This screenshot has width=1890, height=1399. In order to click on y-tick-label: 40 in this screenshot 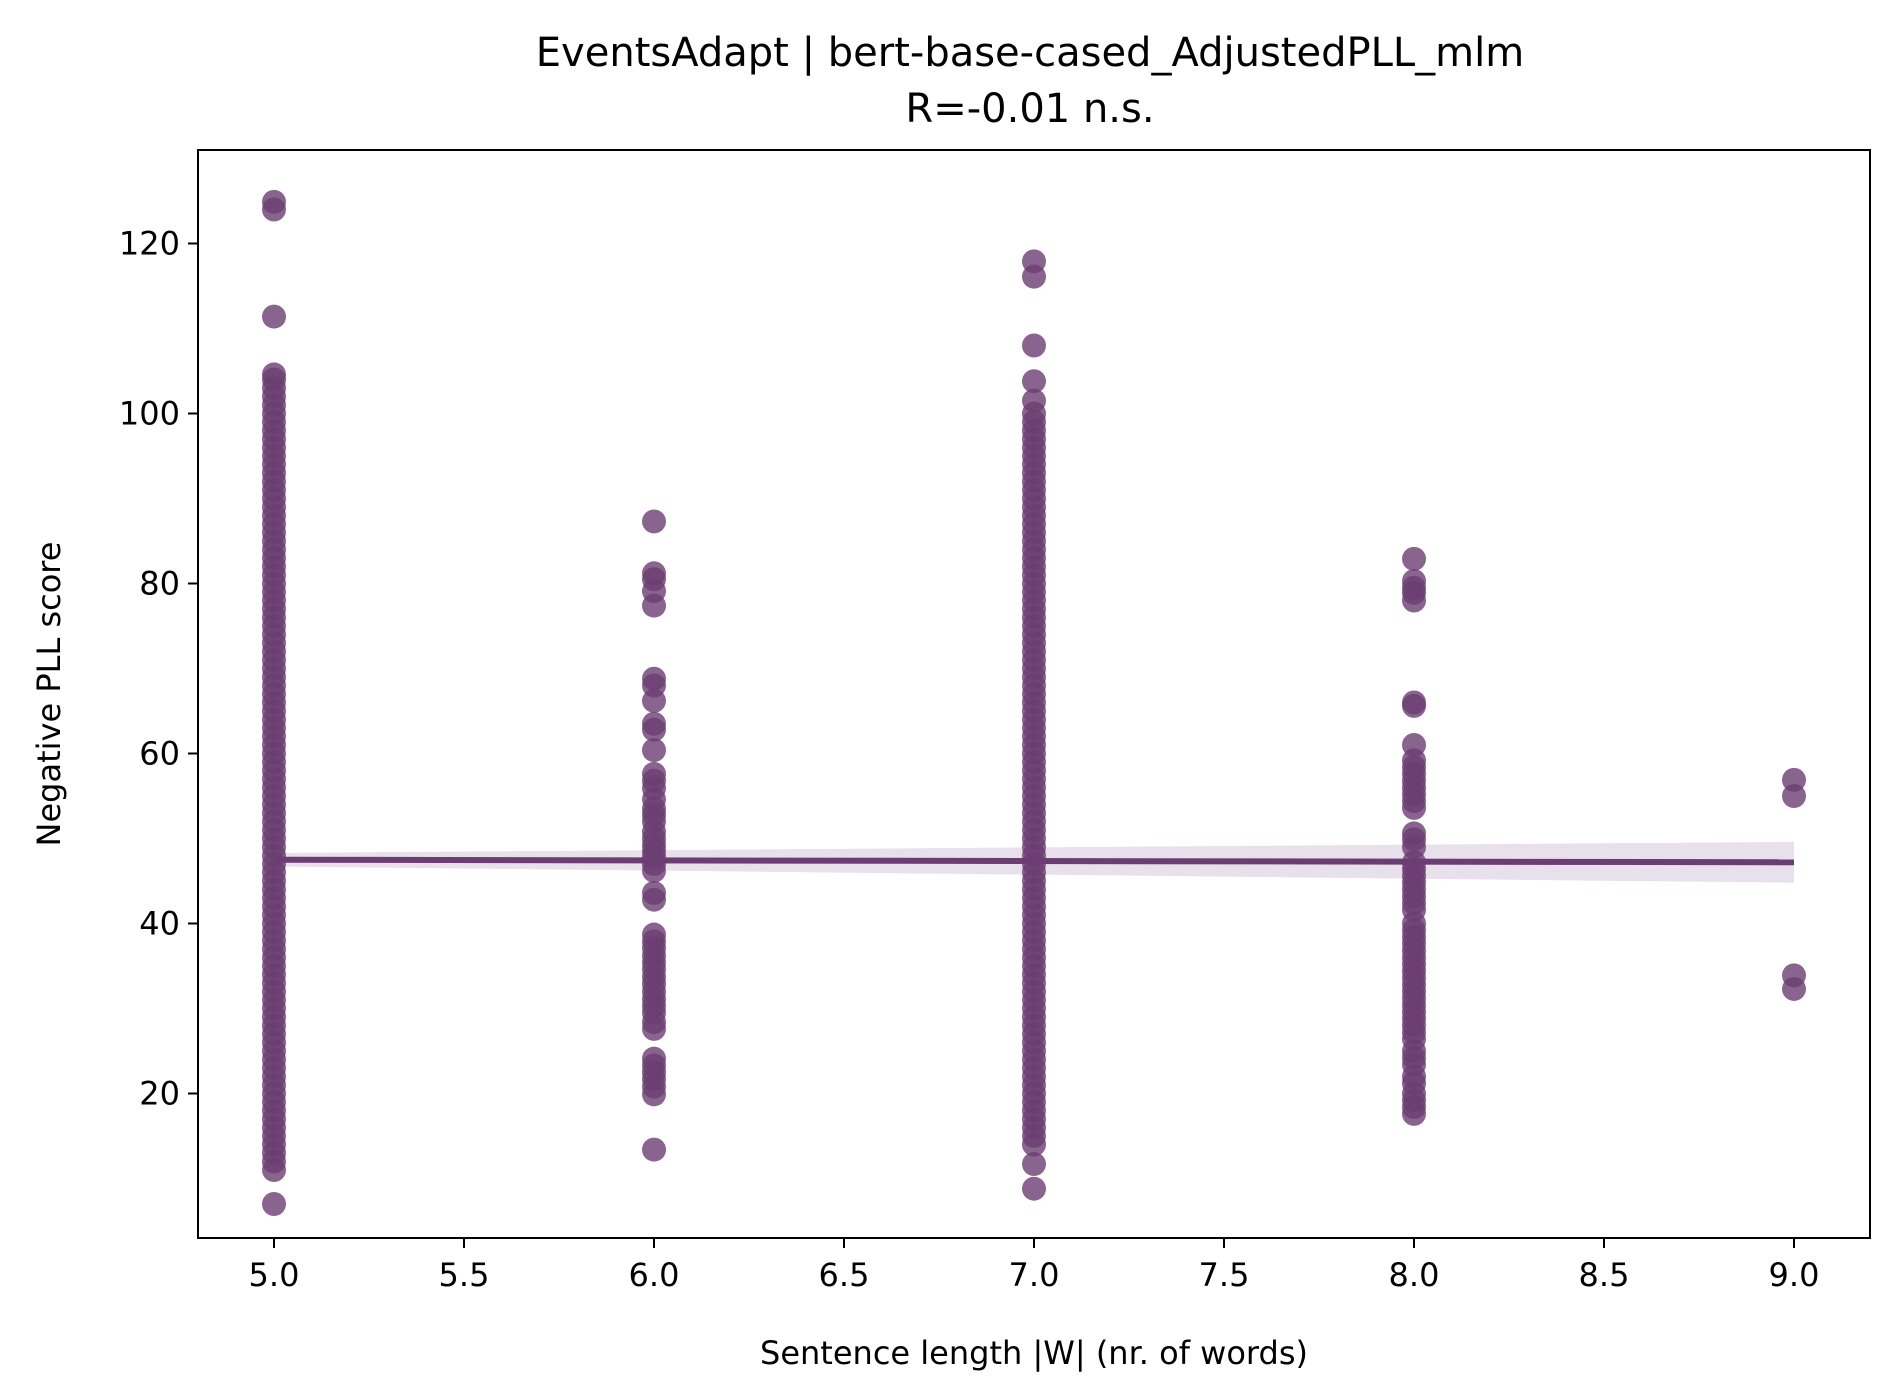, I will do `click(159, 924)`.